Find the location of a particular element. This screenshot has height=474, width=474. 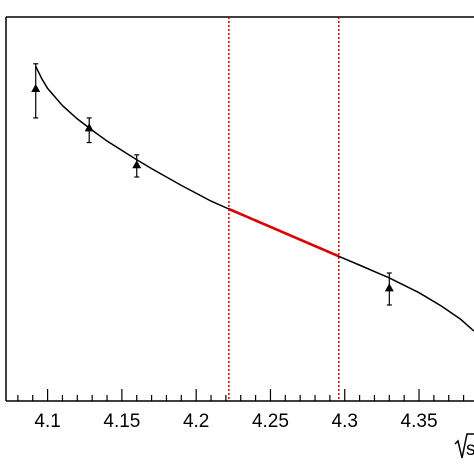

x-axis-title: s is located at coordinates (464, 446).